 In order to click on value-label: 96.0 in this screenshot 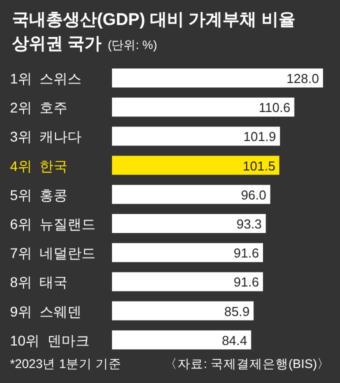, I will do `click(253, 194)`.